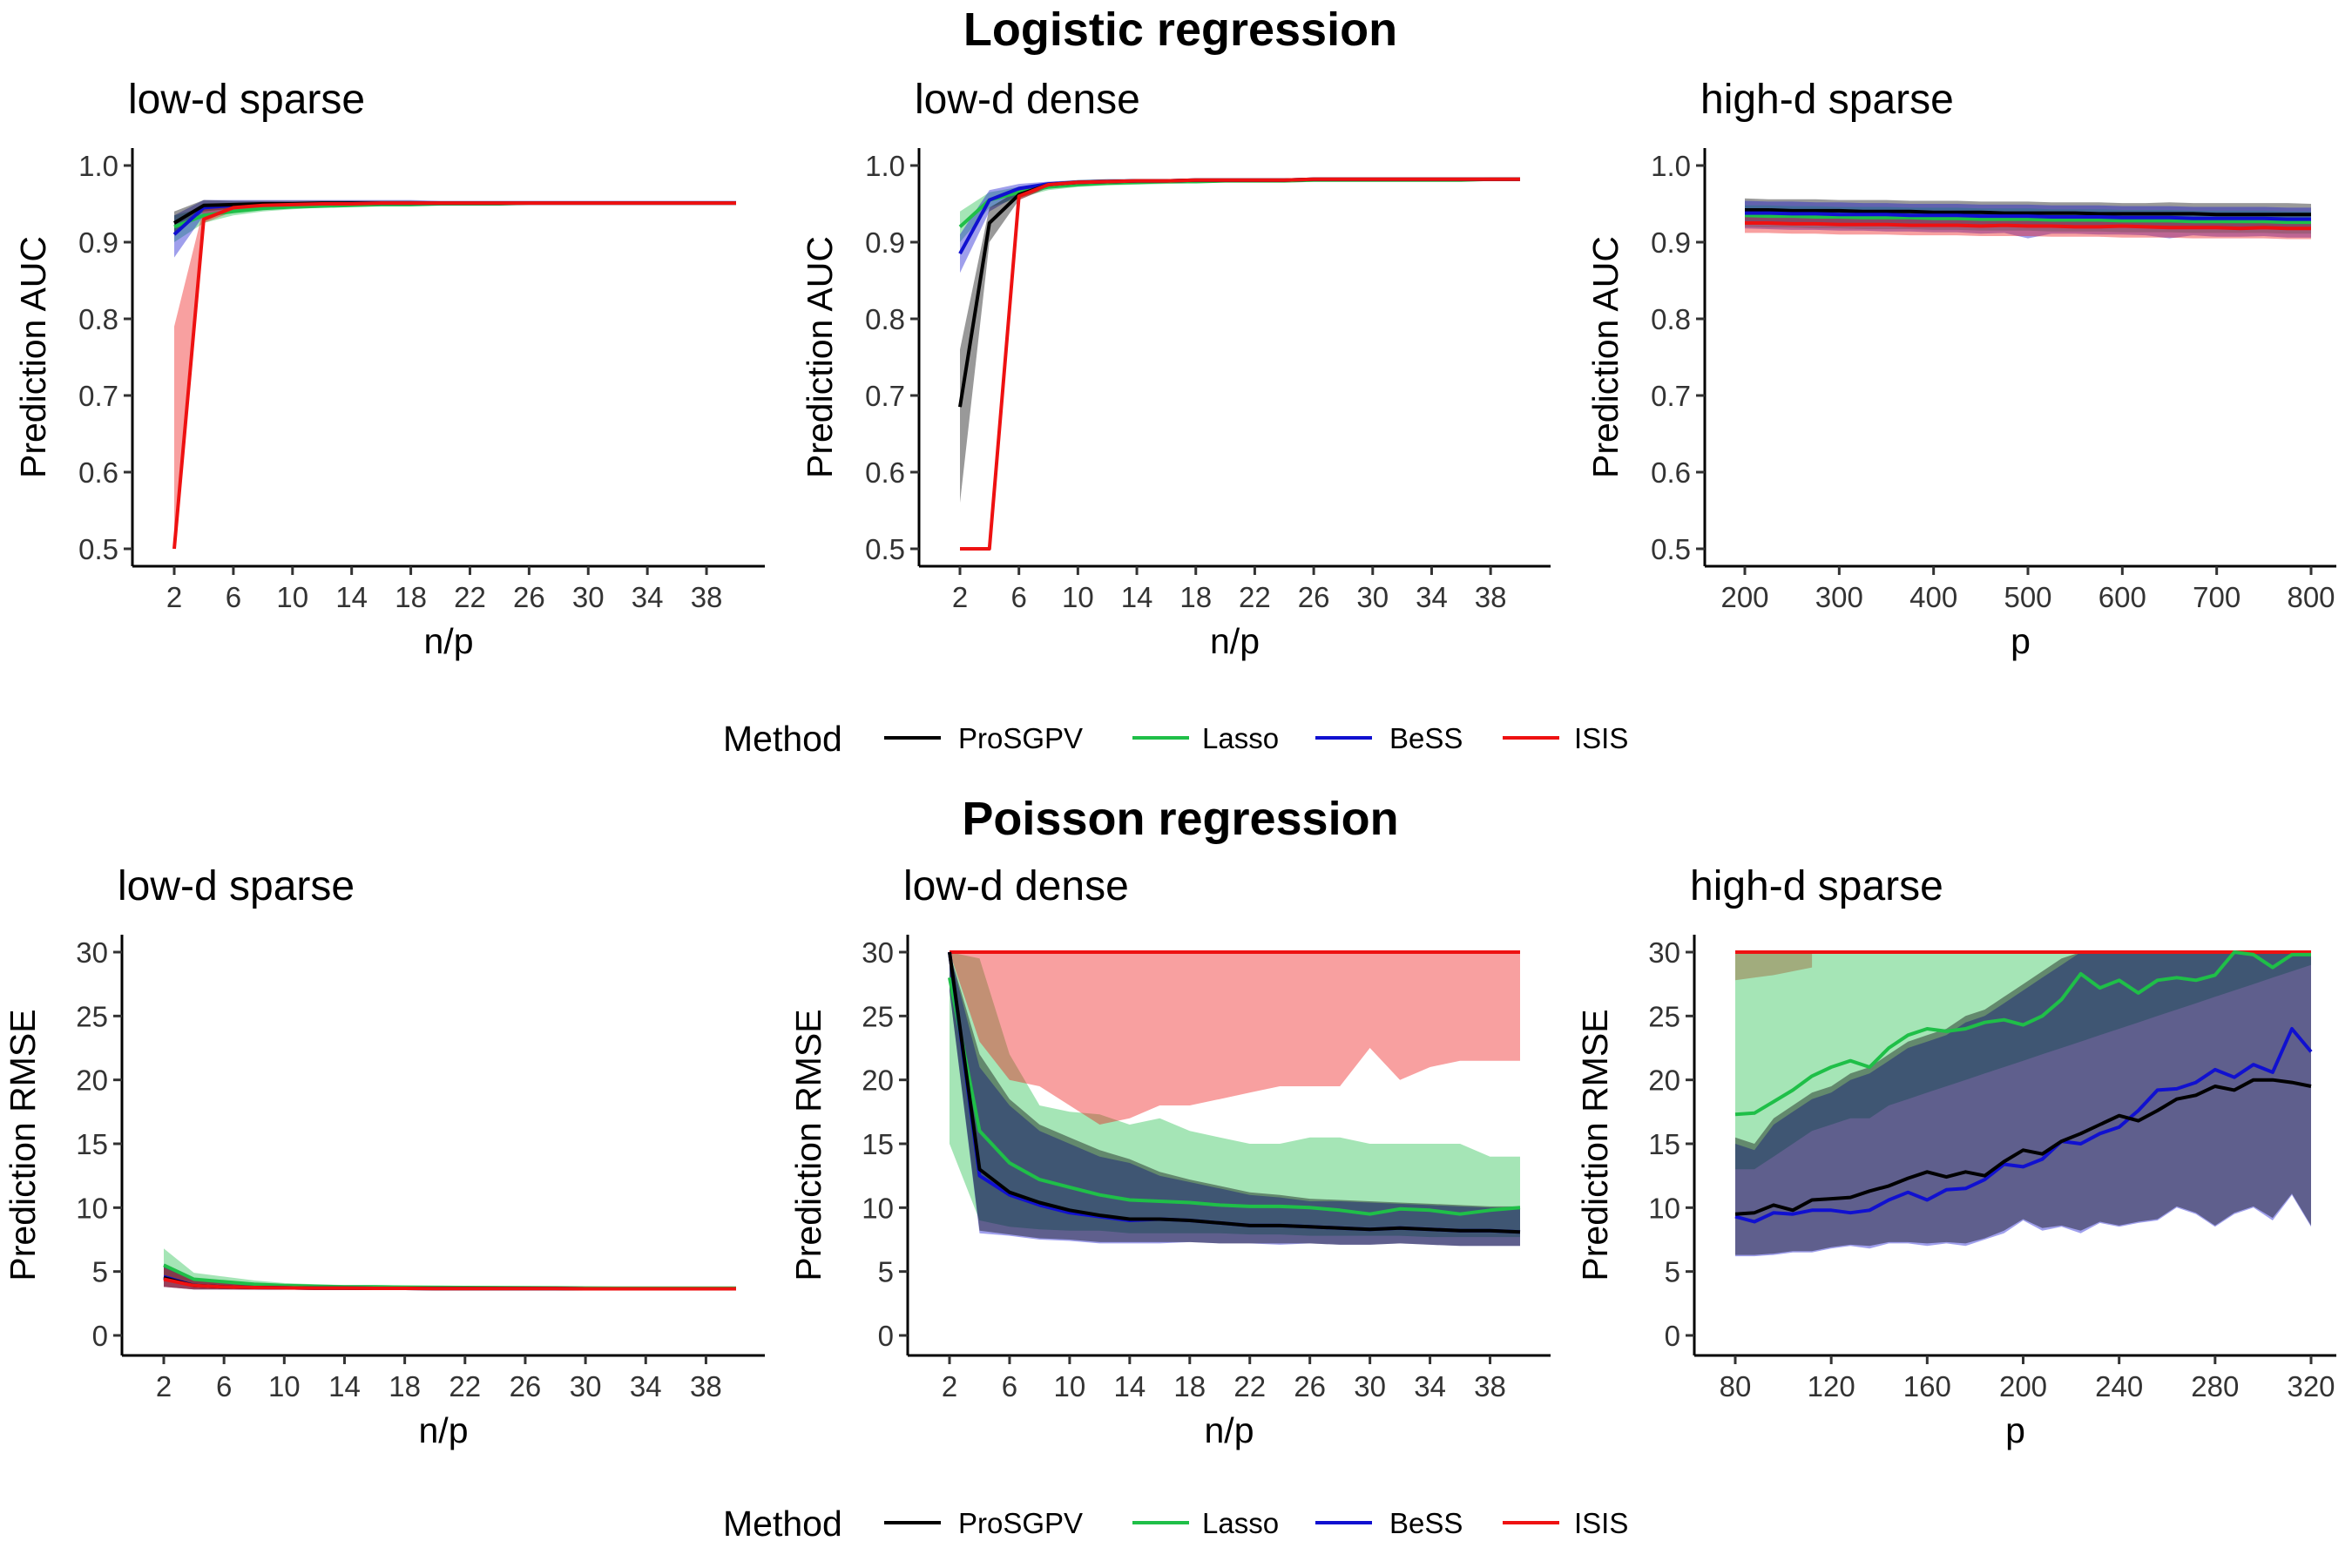 The image size is (2352, 1568). What do you see at coordinates (1180, 29) in the screenshot?
I see `section-title-logistic: Logistic regression` at bounding box center [1180, 29].